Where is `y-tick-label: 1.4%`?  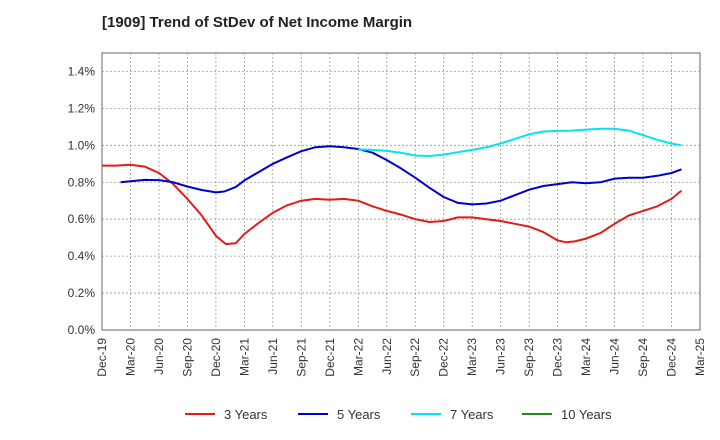 y-tick-label: 1.4% is located at coordinates (82, 71).